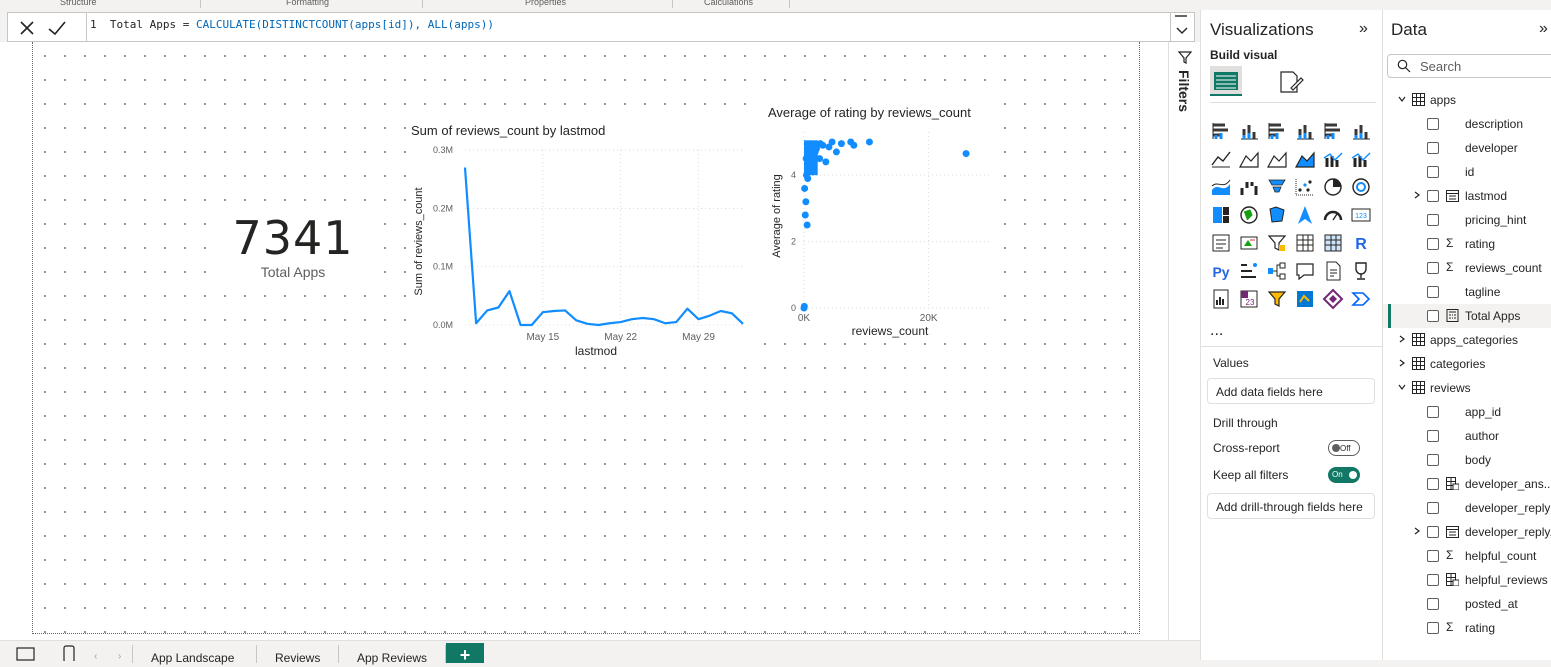 This screenshot has width=1551, height=667. Describe the element at coordinates (1344, 448) in the screenshot. I see `cross-report-toggle: Off` at that location.